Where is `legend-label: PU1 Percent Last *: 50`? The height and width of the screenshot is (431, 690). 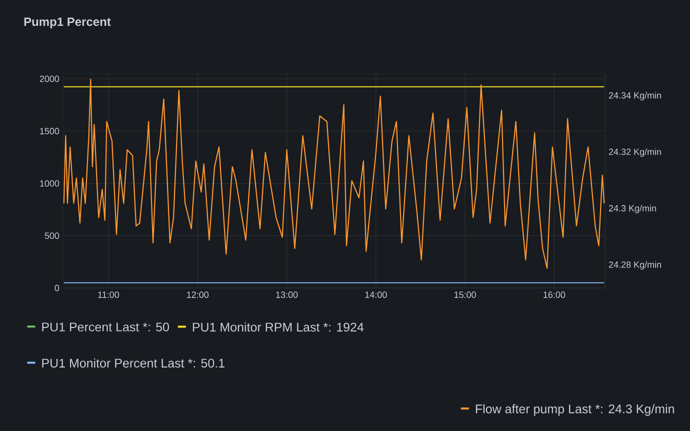
legend-label: PU1 Percent Last *: 50 is located at coordinates (105, 327).